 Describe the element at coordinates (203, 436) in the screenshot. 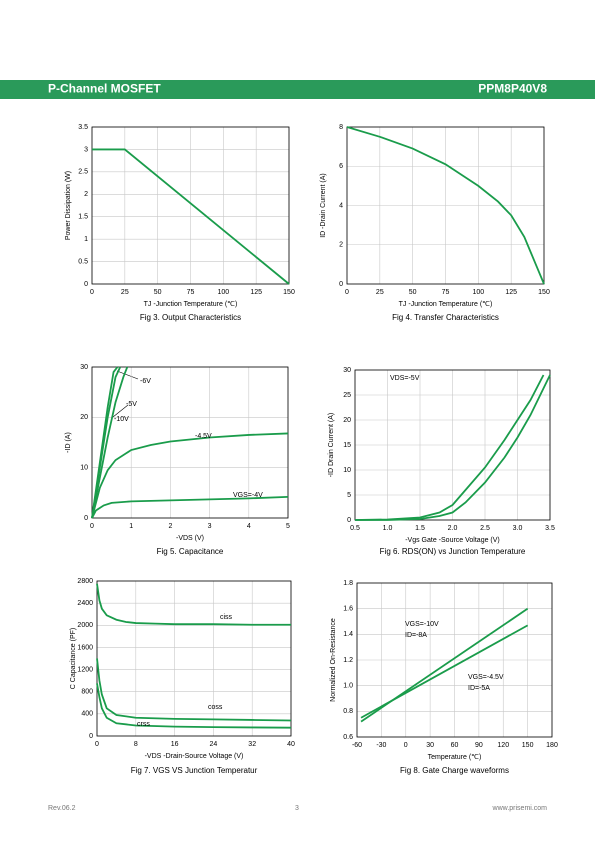

I see `series-label: -4.5V` at that location.